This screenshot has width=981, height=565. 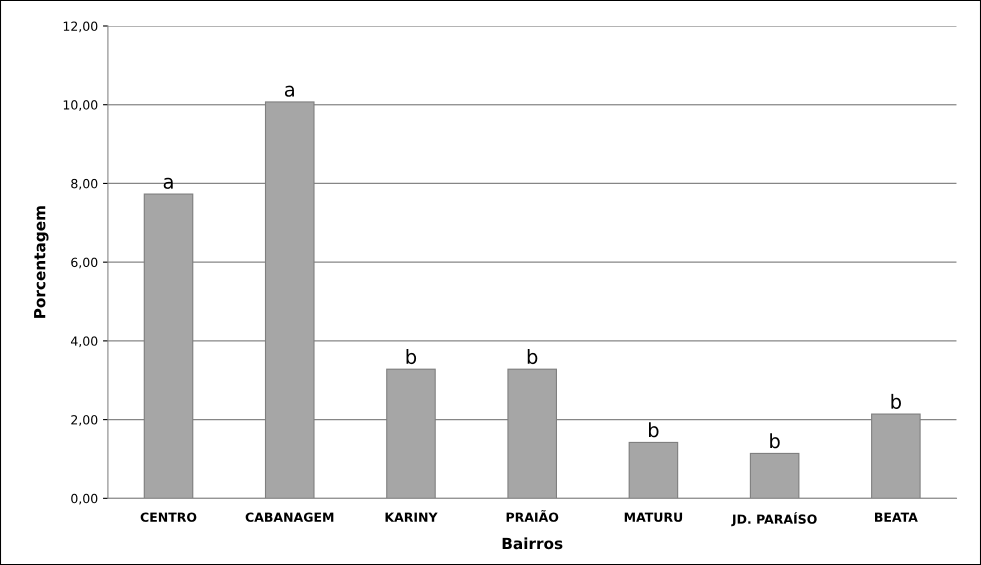 I want to click on y-tick-label: 0,00, so click(x=84, y=499).